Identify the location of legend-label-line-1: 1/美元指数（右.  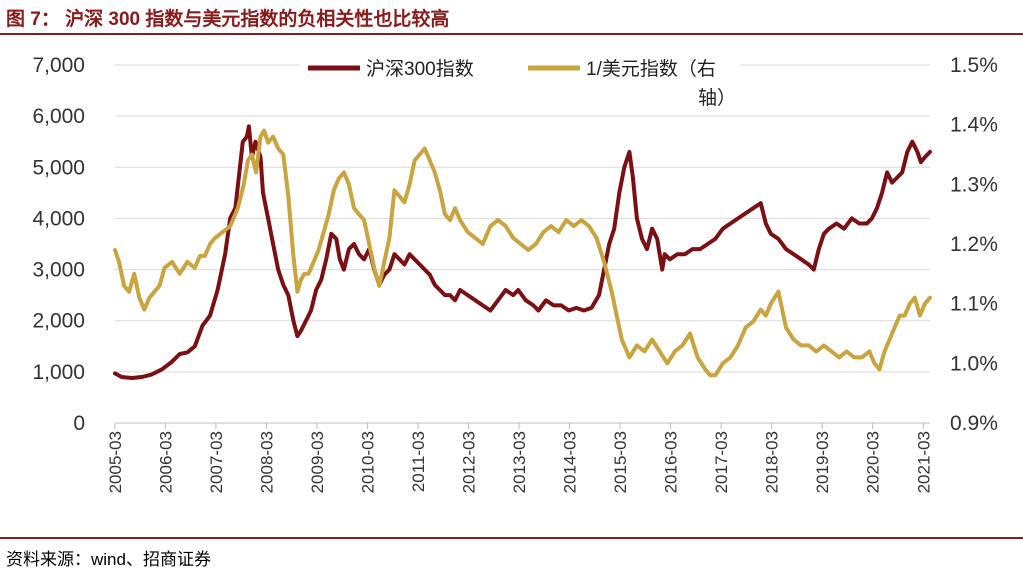
(651, 69).